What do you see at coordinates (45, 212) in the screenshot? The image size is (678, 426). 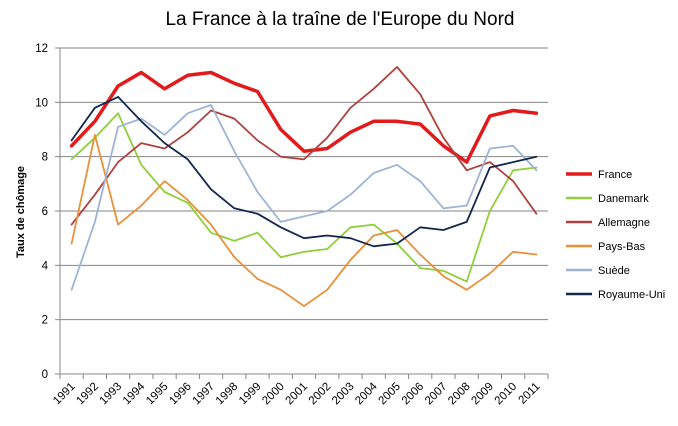 I see `y-tick-label: 6` at bounding box center [45, 212].